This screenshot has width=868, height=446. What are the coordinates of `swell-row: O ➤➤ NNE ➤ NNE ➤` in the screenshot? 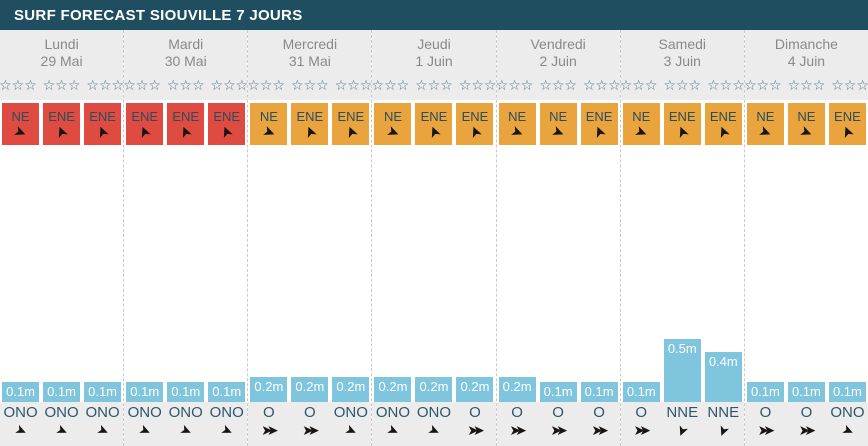 It's located at (682, 424).